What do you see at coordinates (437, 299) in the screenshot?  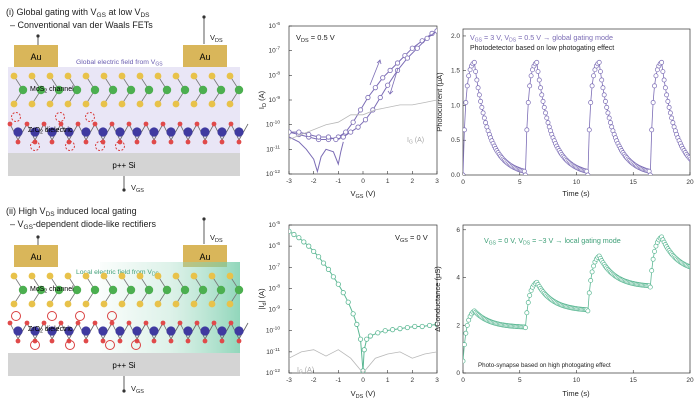 I see `y-axis-label: ΔConductance (μS)` at bounding box center [437, 299].